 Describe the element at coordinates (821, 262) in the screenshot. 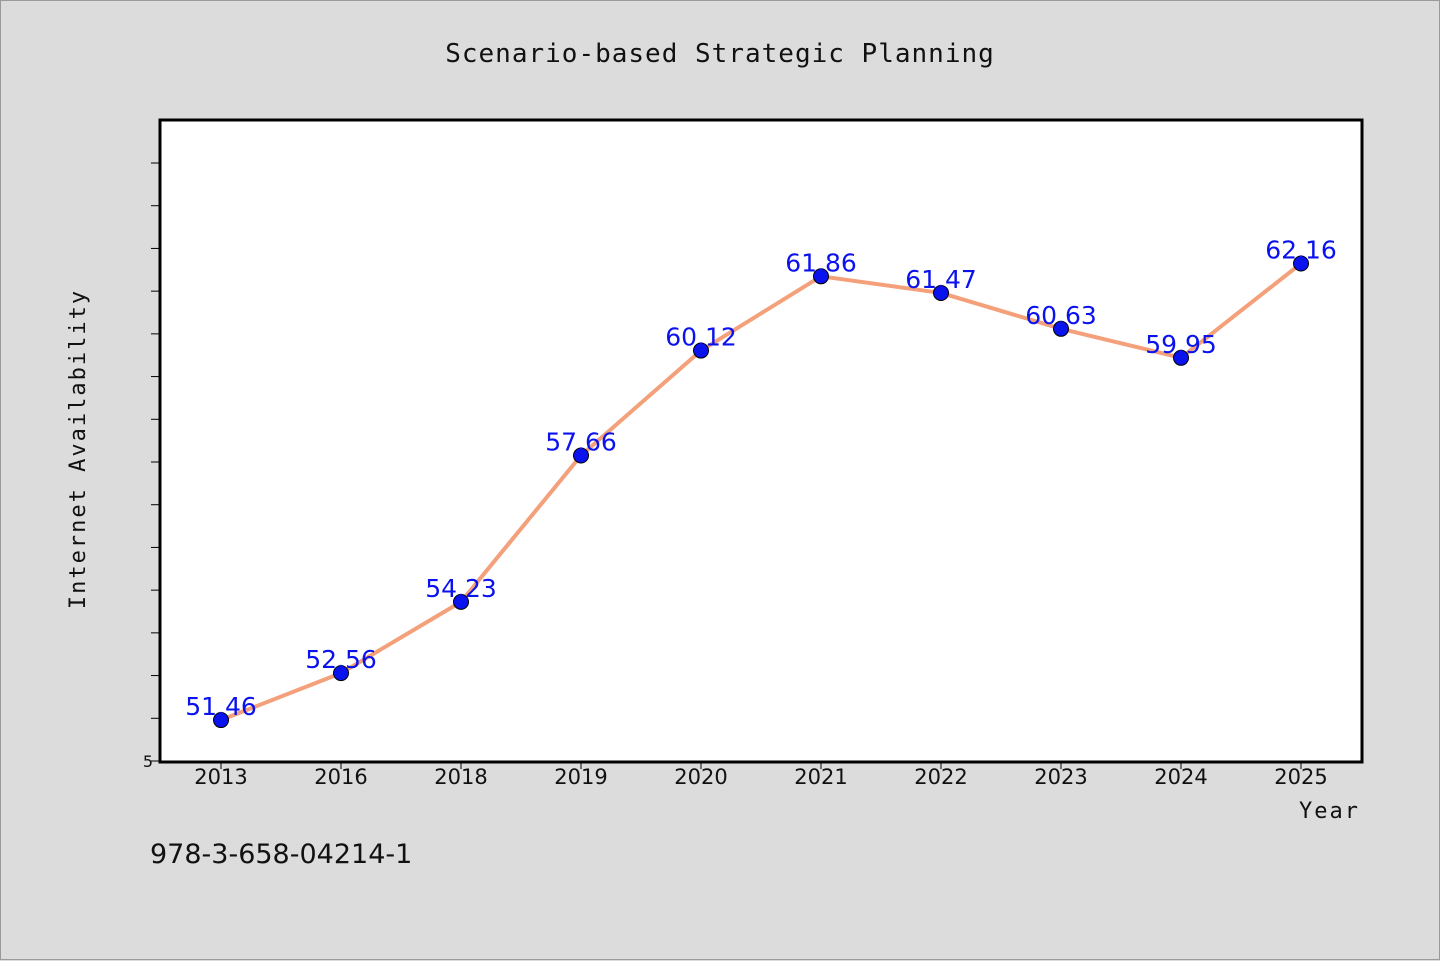

I see `data-label: 61.86` at that location.